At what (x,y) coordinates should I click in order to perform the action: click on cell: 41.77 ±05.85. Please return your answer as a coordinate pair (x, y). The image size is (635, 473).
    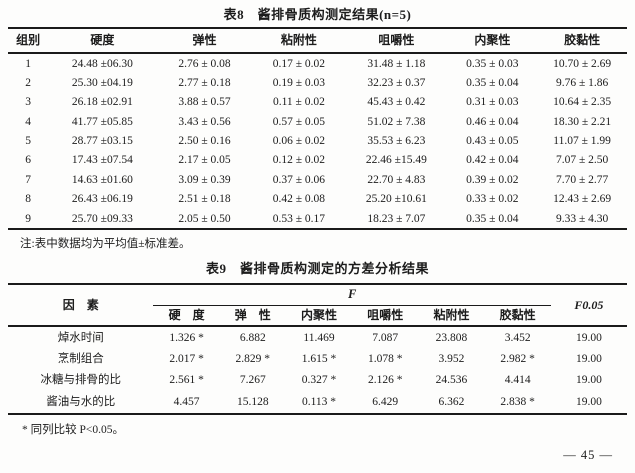
    Looking at the image, I should click on (102, 121).